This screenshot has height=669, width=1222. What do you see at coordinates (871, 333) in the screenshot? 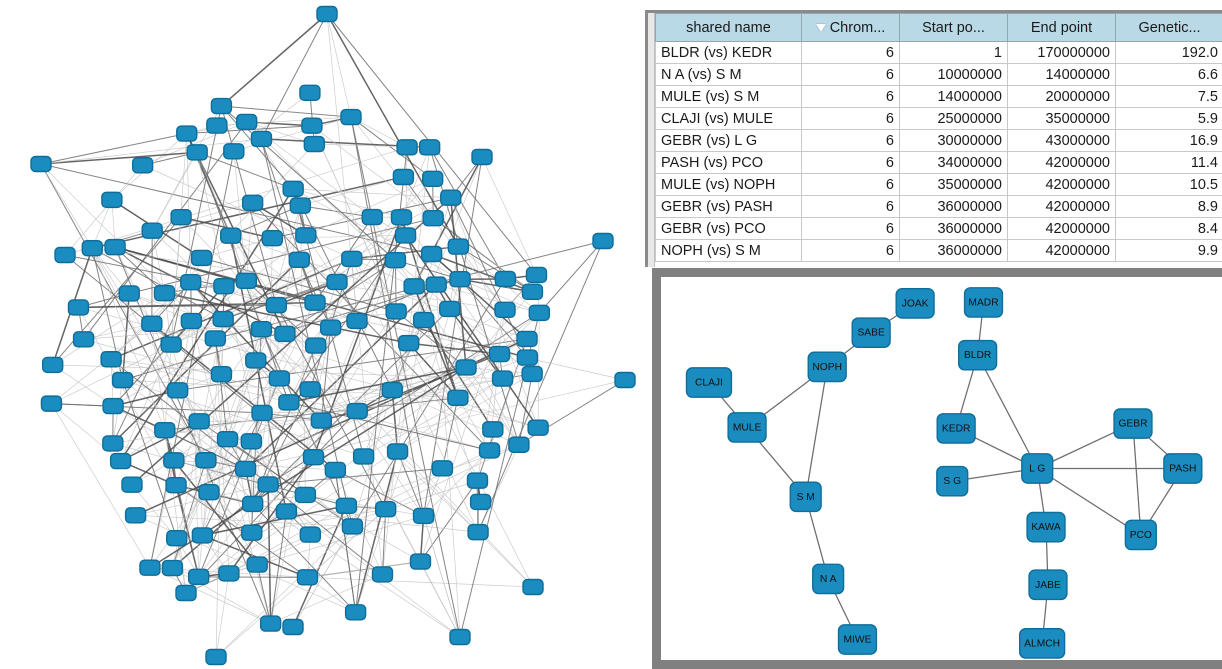
I see `network-node: SABE` at bounding box center [871, 333].